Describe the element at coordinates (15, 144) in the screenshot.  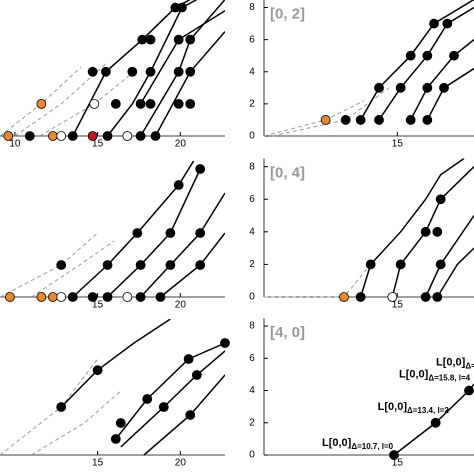
I see `x-tick-label: 10` at that location.